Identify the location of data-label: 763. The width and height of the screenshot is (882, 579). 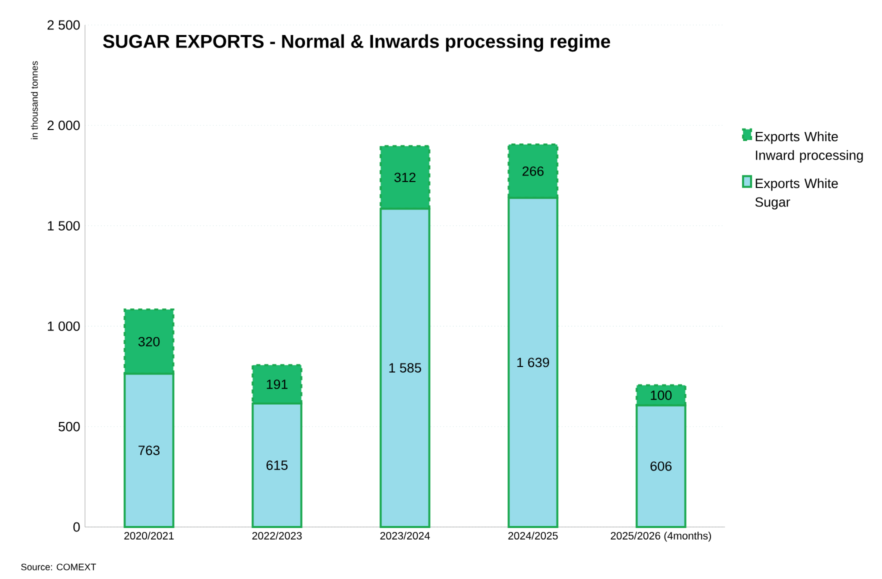
(149, 451).